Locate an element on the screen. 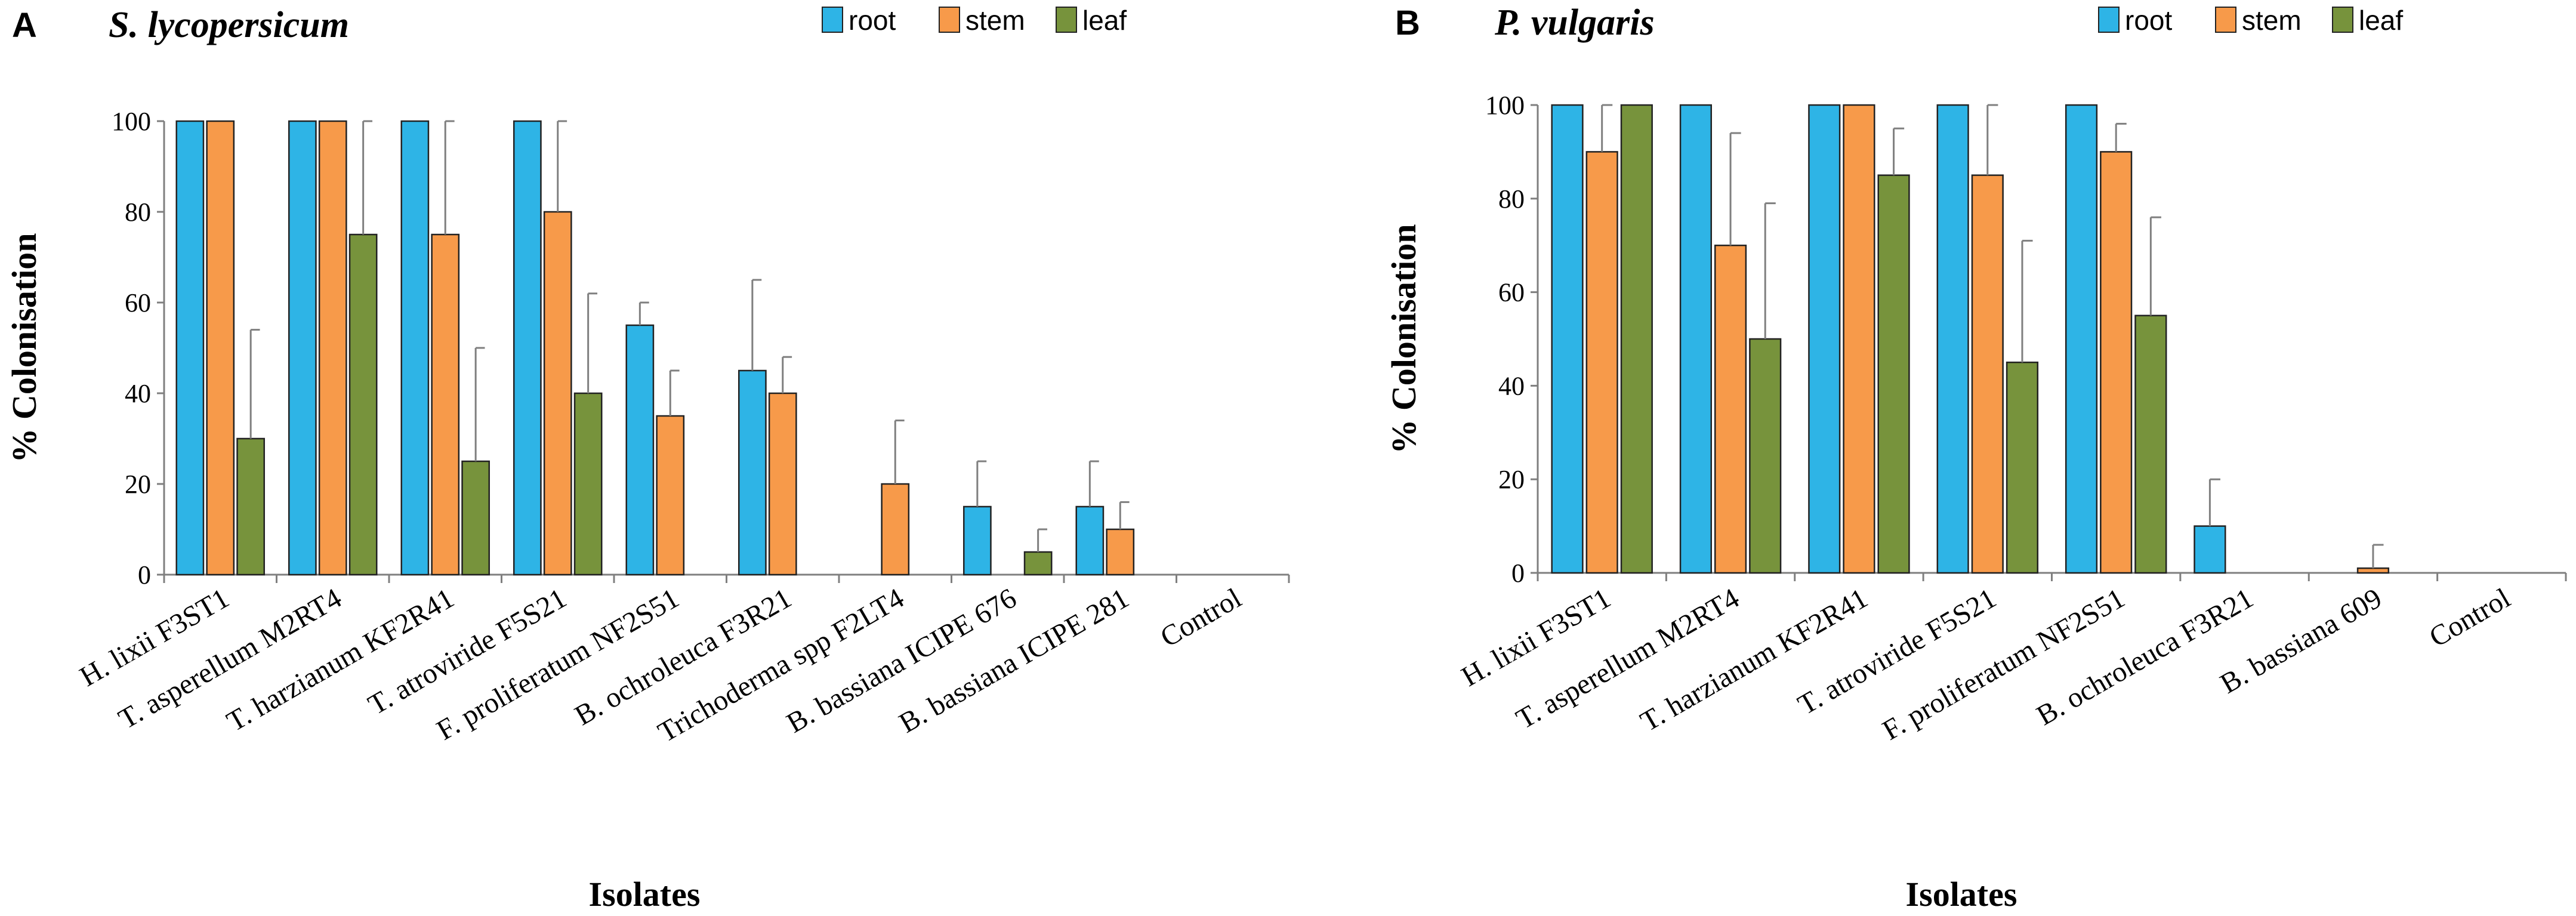 The image size is (2576, 916). x-tick-label: T. harzianum KF2R41 is located at coordinates (1754, 660).